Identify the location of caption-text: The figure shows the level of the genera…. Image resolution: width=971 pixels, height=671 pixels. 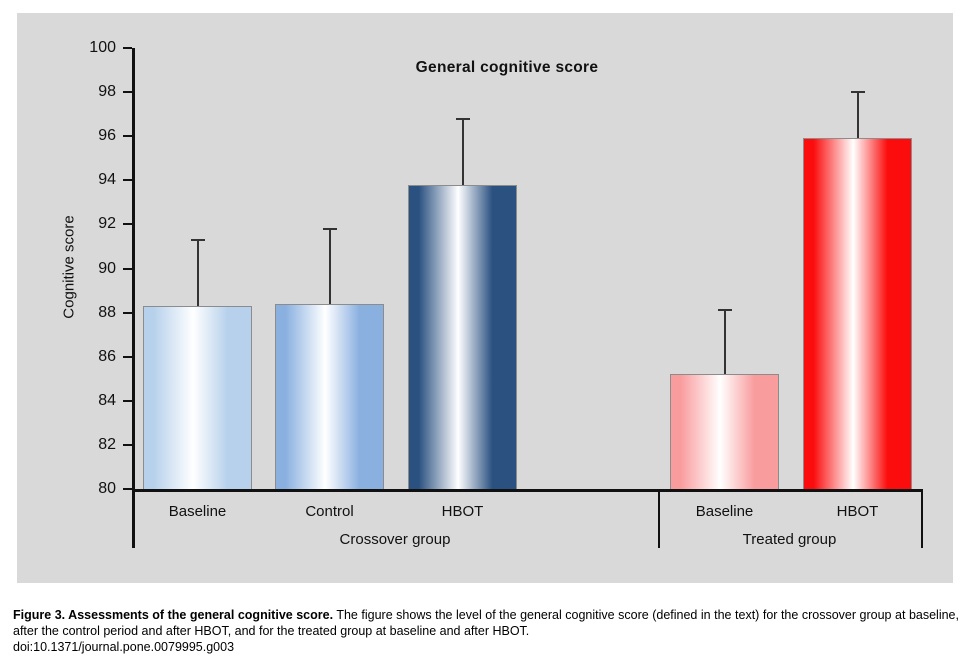
(486, 623).